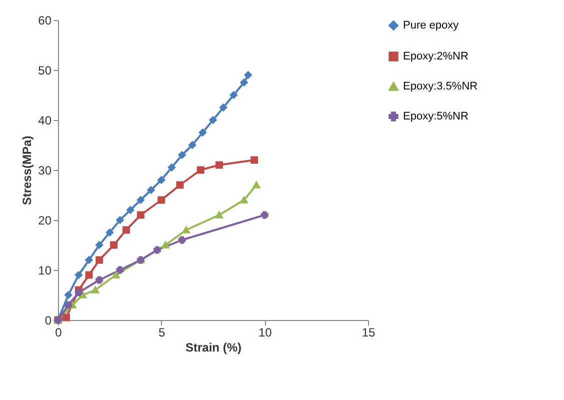 This screenshot has width=564, height=400. I want to click on y-tick-label: 0, so click(48, 321).